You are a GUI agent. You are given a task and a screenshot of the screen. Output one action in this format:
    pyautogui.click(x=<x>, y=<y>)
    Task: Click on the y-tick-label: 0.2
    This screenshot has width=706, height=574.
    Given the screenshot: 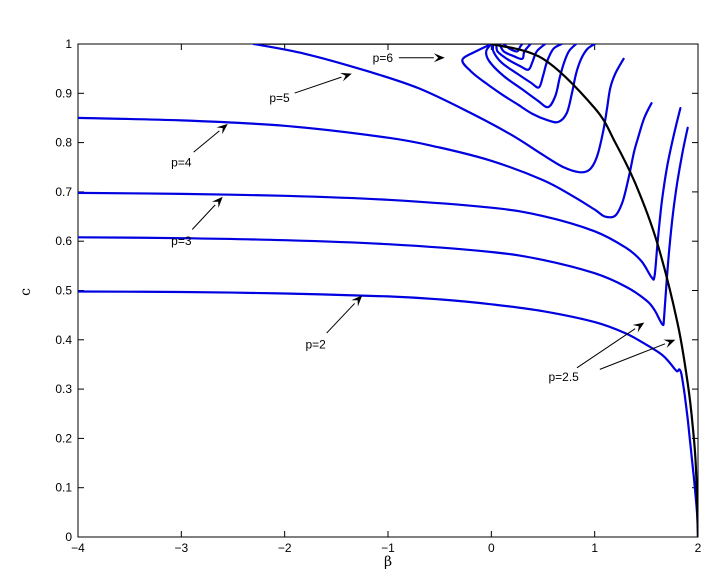 What is the action you would take?
    pyautogui.click(x=63, y=438)
    